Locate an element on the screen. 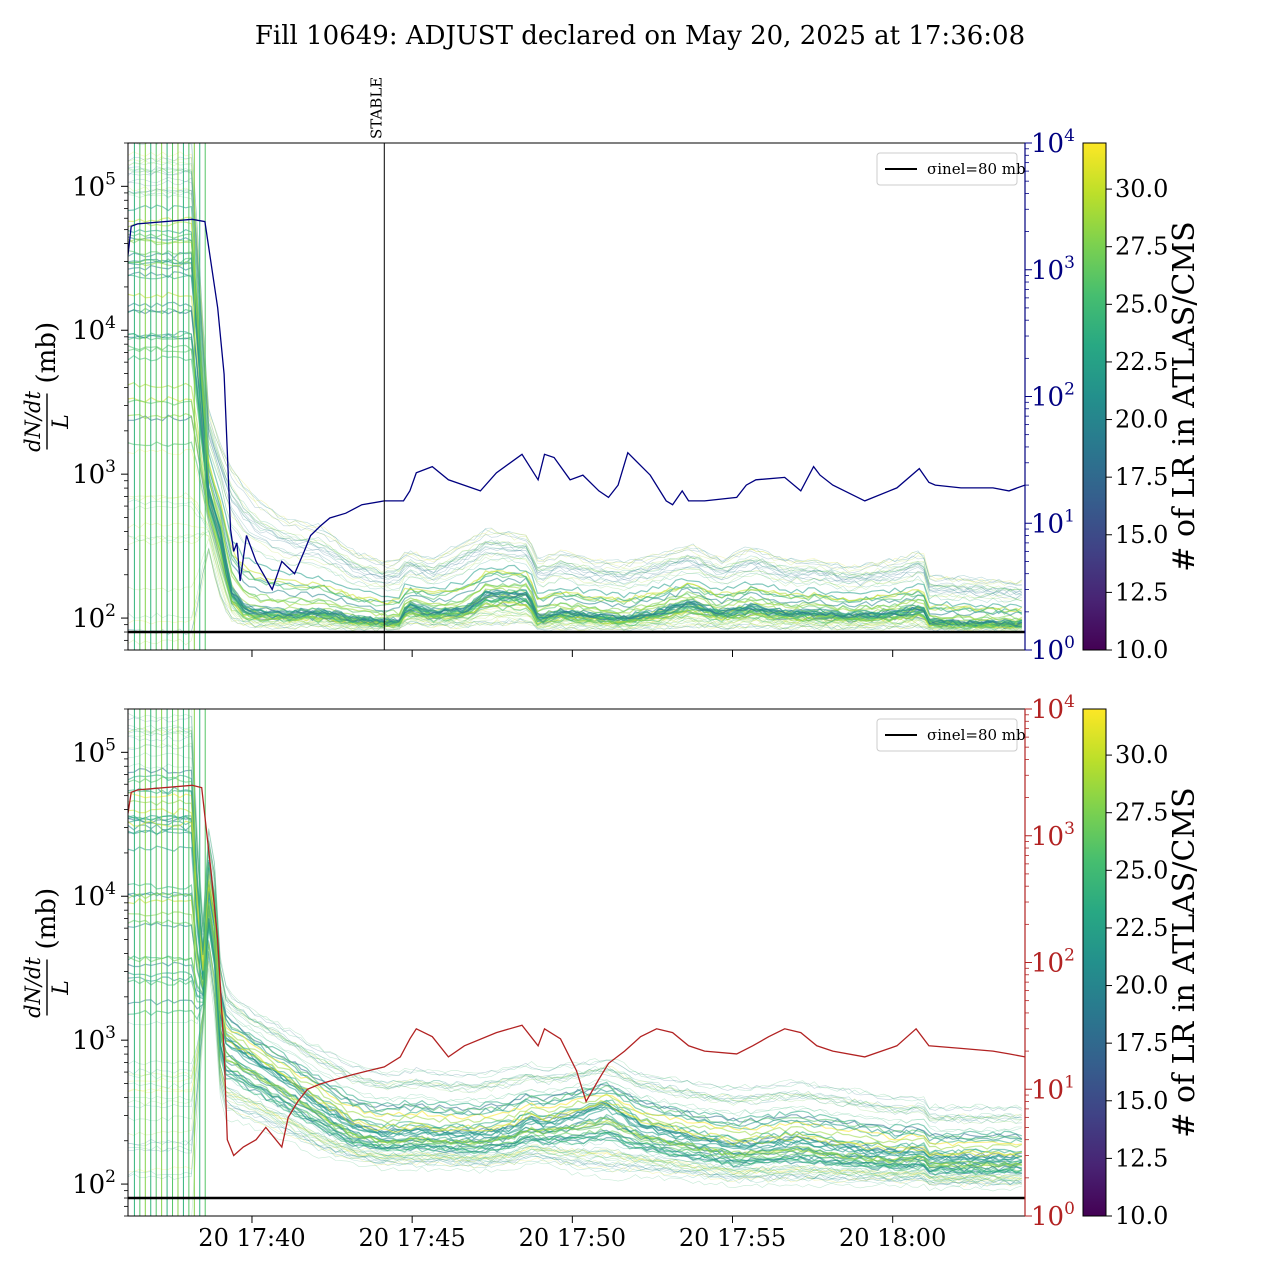 Image resolution: width=1280 pixels, height=1280 pixels. y2-tick-label: 10¹ is located at coordinates (1053, 522).